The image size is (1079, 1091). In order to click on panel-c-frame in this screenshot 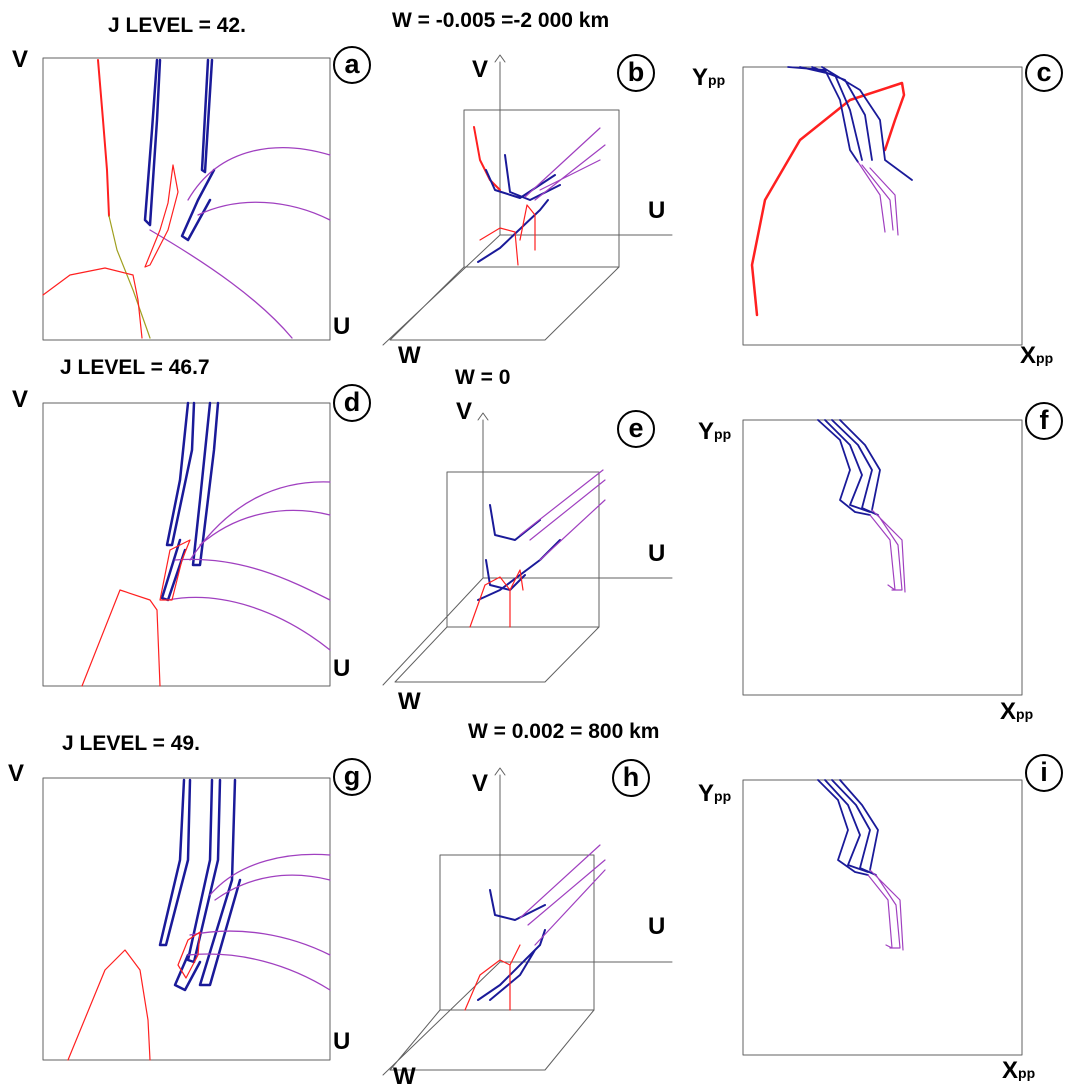, I will do `click(882, 206)`.